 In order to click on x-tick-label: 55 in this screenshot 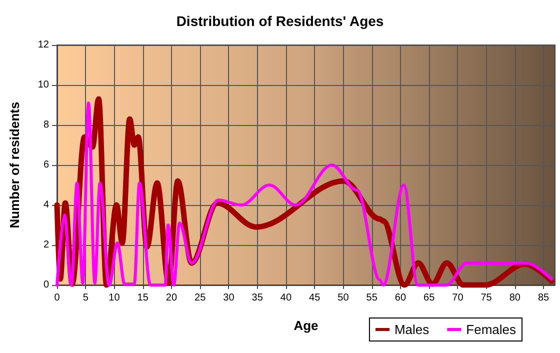, I will do `click(372, 298)`.